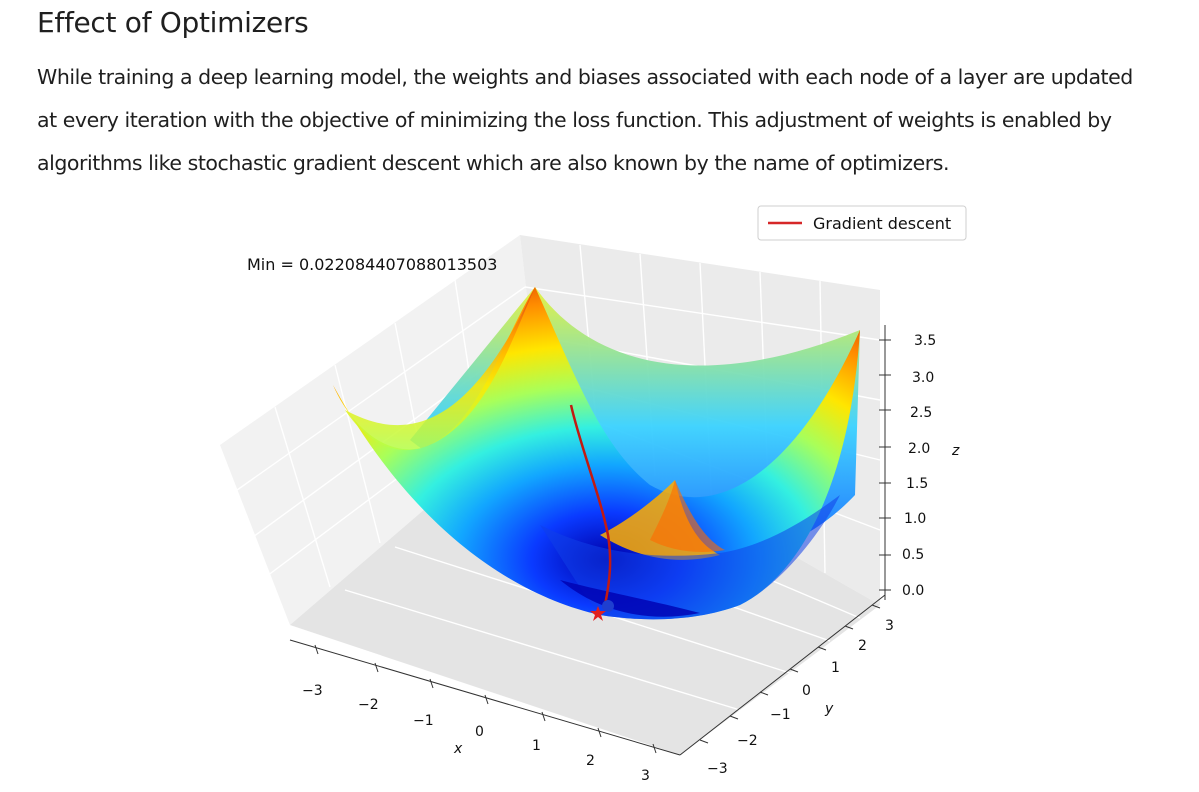 The width and height of the screenshot is (1199, 792). What do you see at coordinates (423, 721) in the screenshot?
I see `x-tick-label: −1` at bounding box center [423, 721].